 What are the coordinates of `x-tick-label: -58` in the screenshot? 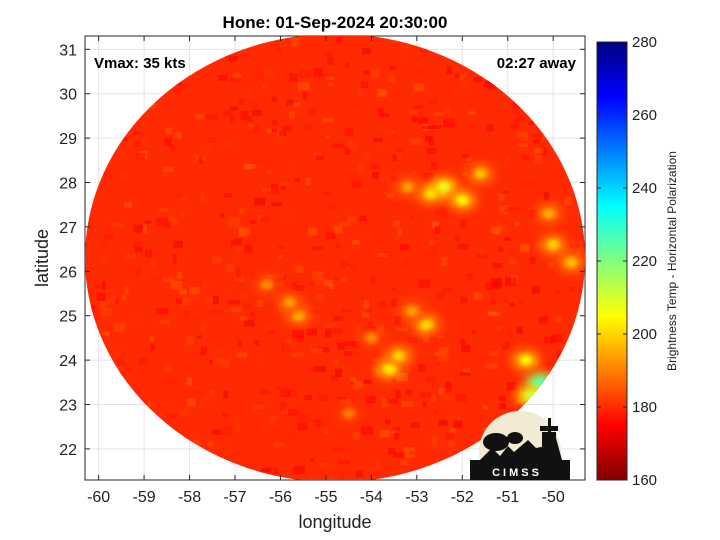 It's located at (189, 497).